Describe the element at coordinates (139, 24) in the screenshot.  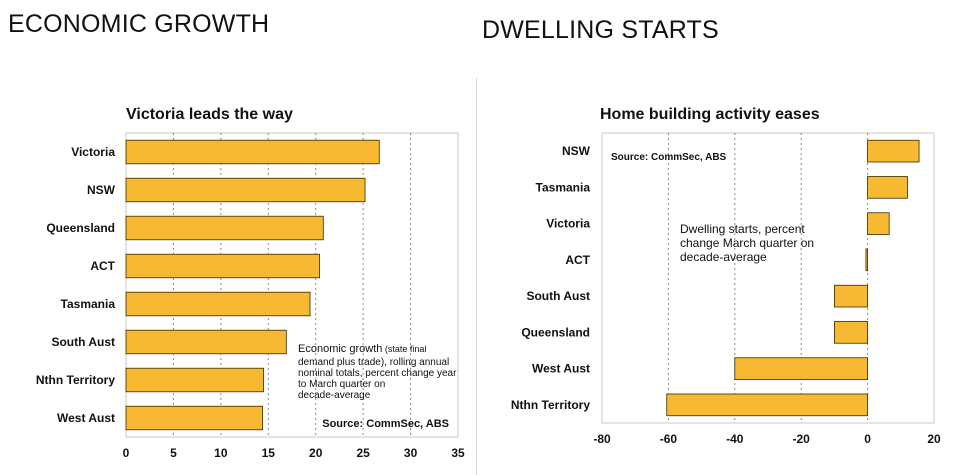
I see `left-heading: ECONOMIC GROWTH` at that location.